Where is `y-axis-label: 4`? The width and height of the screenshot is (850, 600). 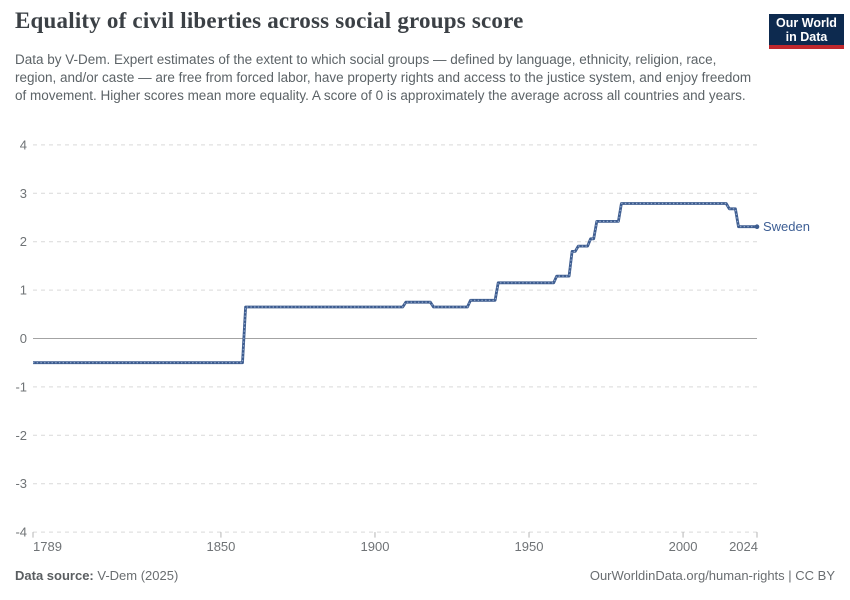
y-axis-label: 4 is located at coordinates (23, 144).